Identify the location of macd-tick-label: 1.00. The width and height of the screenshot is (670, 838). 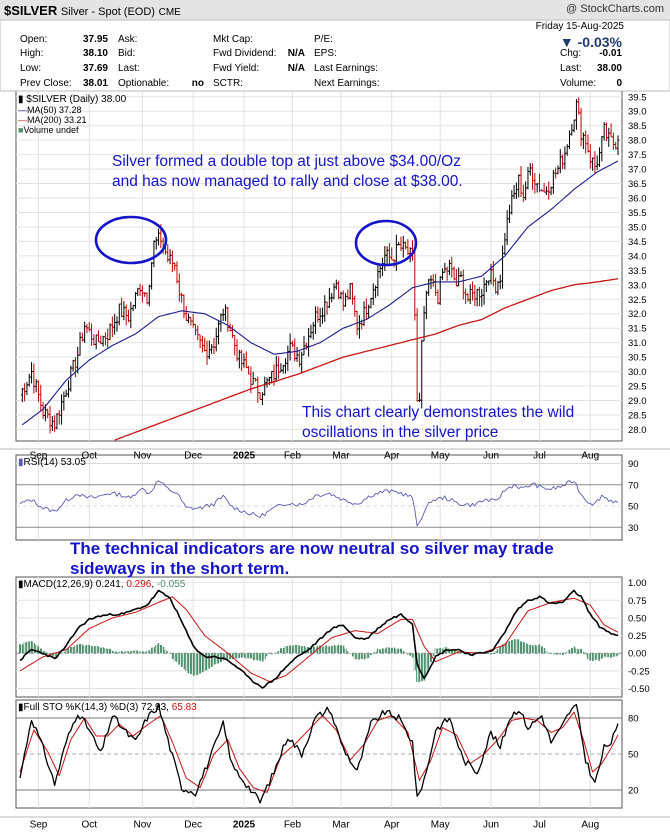
(637, 583).